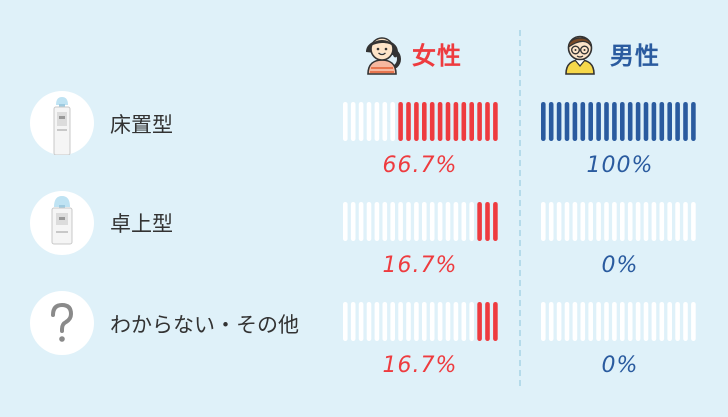 This screenshot has height=417, width=728. What do you see at coordinates (420, 265) in the screenshot?
I see `female-pct-tabletop: 16.7%` at bounding box center [420, 265].